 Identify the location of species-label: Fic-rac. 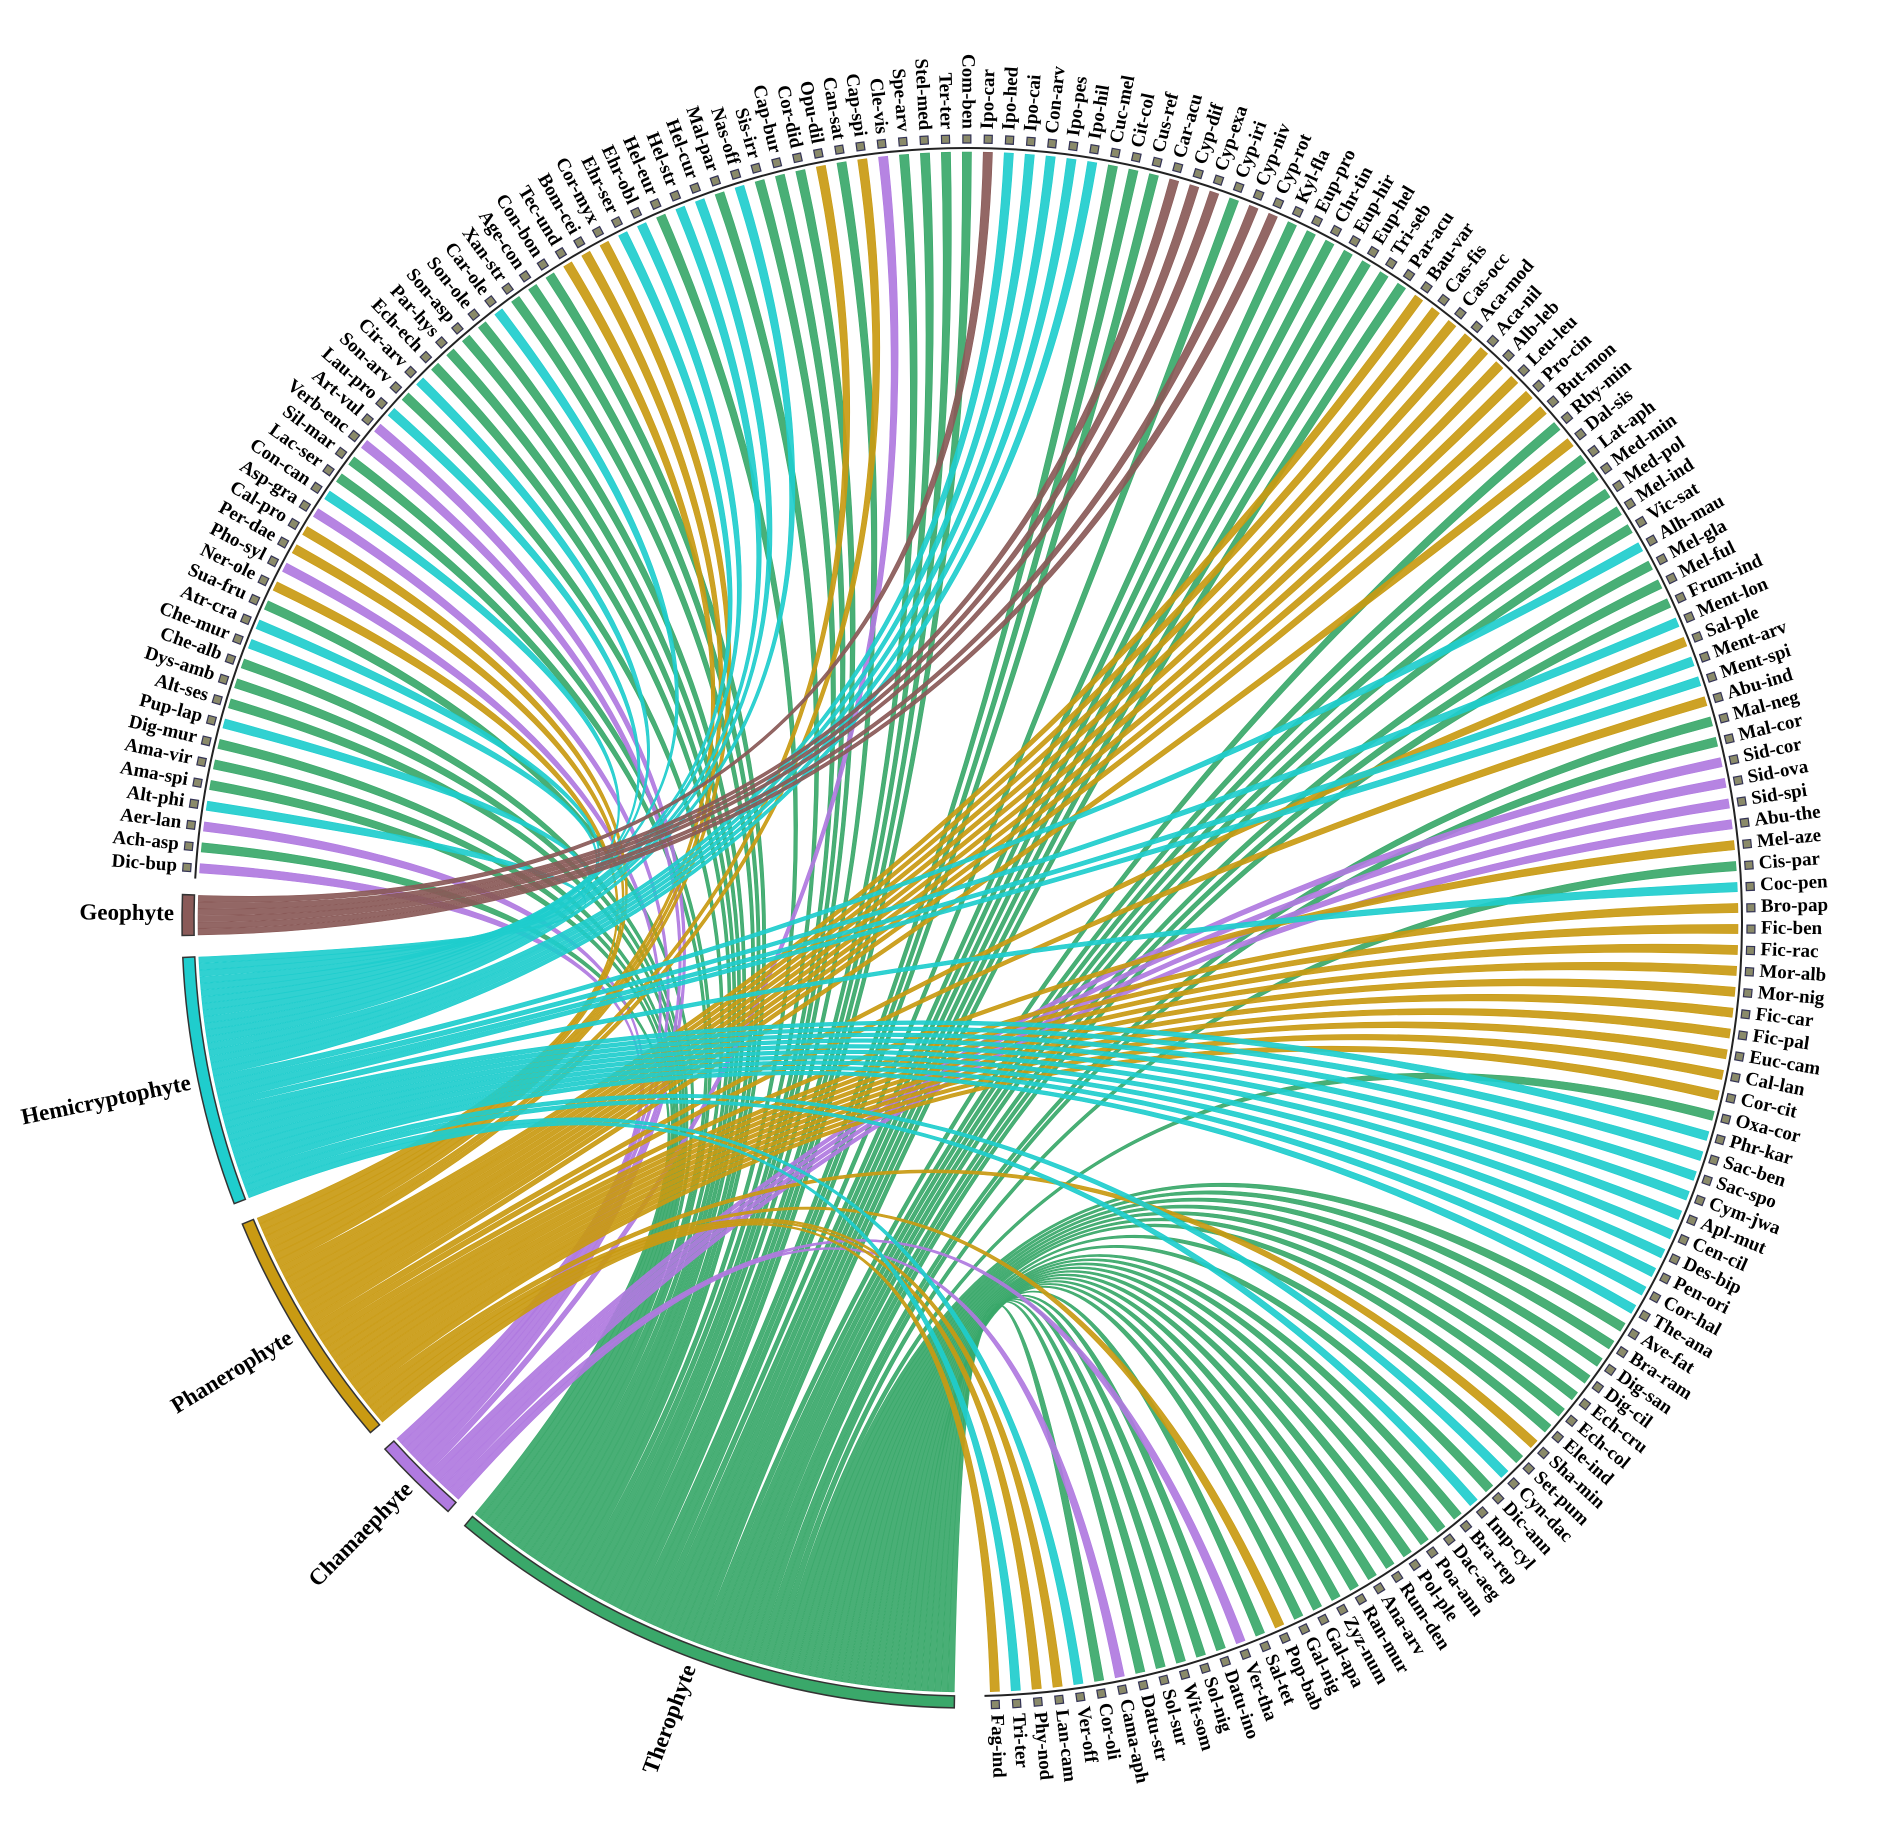
(1789, 950).